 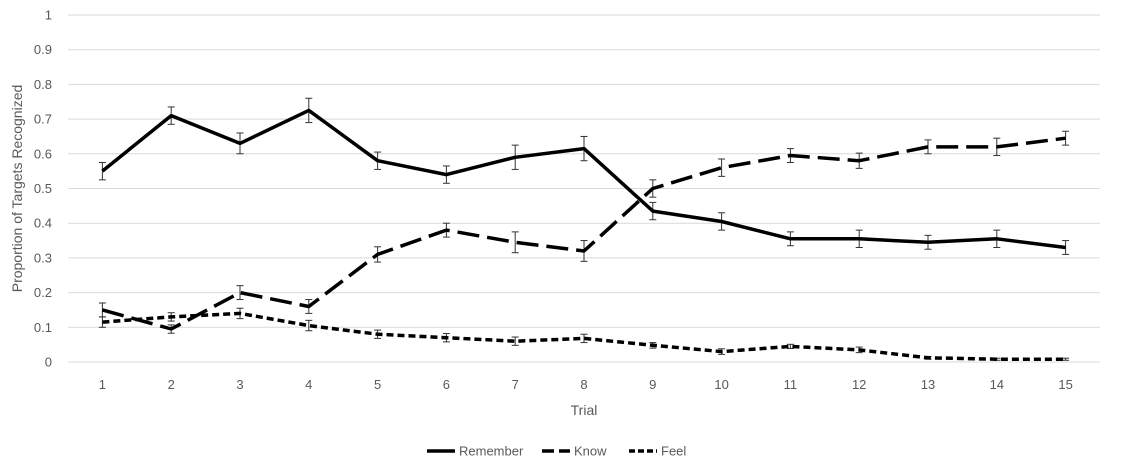 I want to click on x-tick-label: 5, so click(x=377, y=384).